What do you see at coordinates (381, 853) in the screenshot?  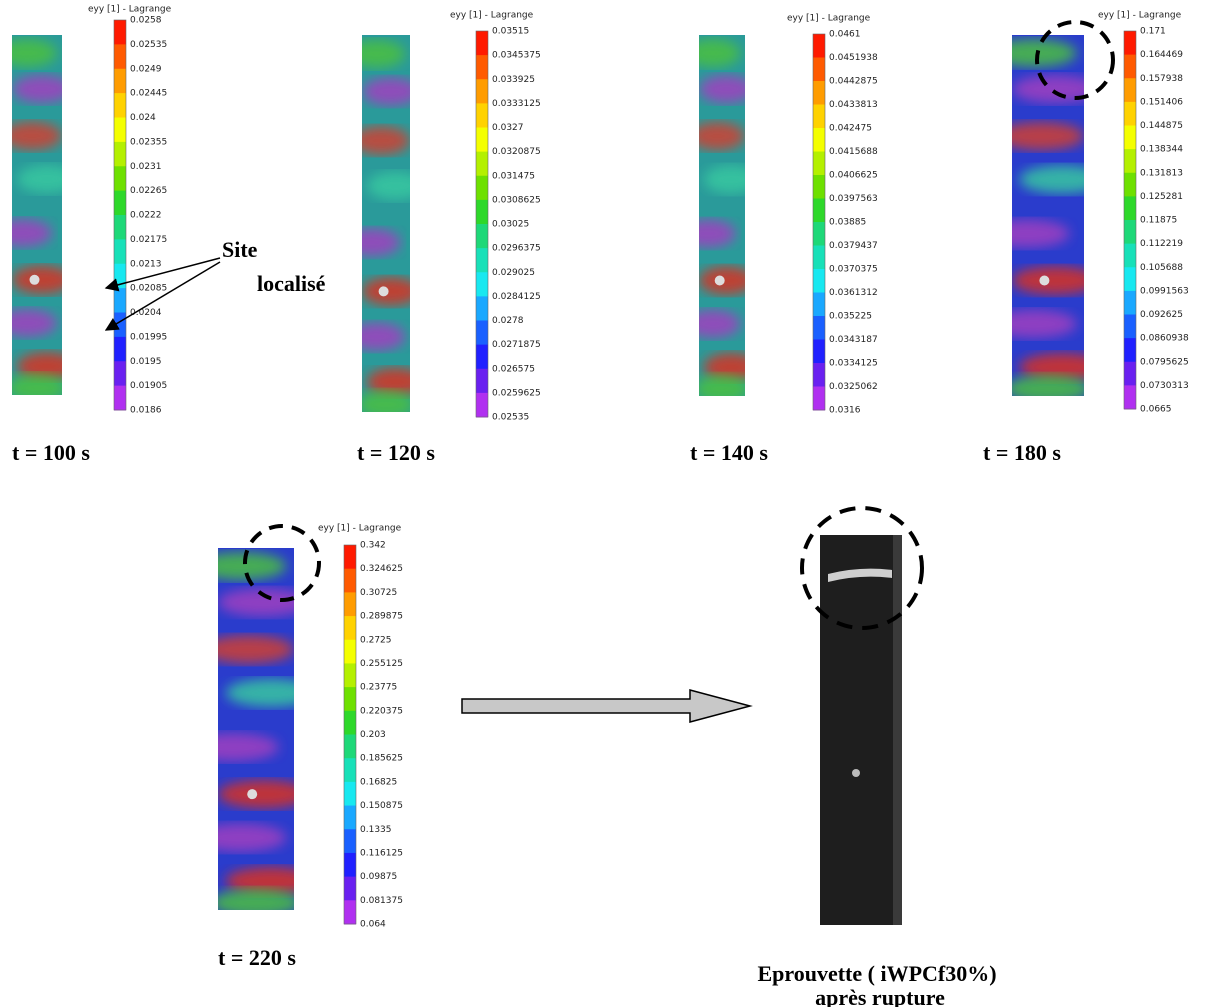 I see `colorbar-label: 0.116125` at bounding box center [381, 853].